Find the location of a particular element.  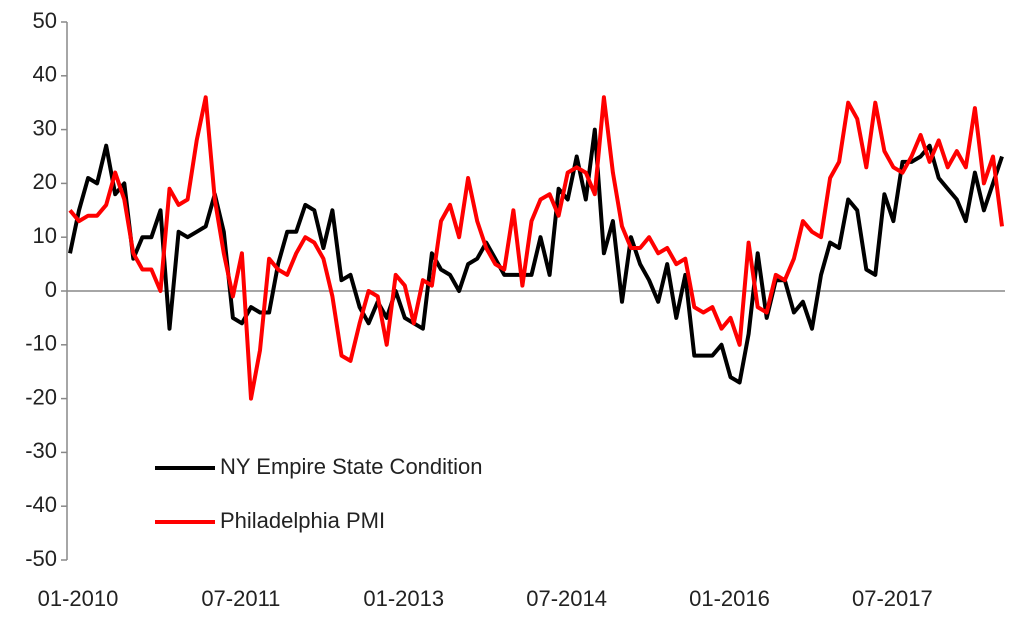

y-tick-label: 50 is located at coordinates (45, 20).